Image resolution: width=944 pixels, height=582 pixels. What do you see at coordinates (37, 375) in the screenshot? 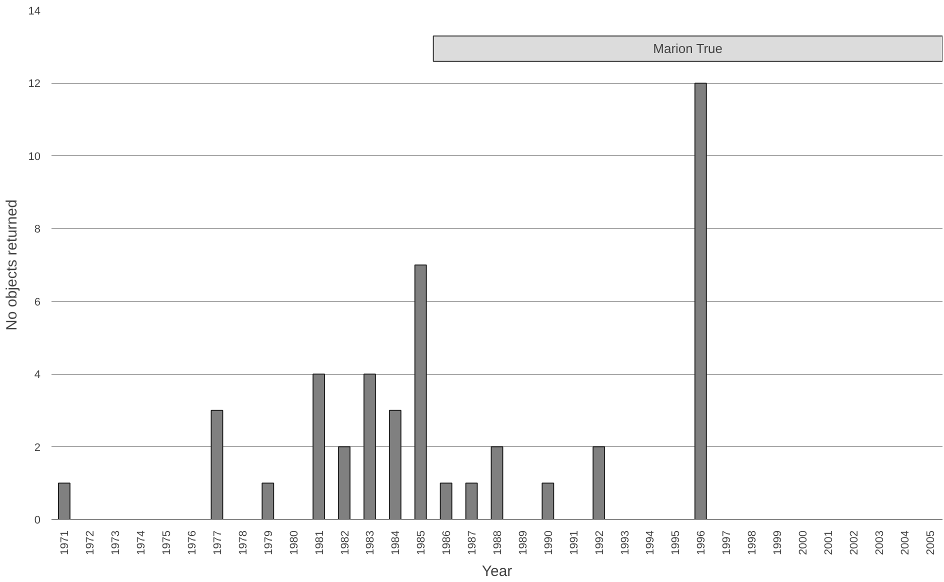
I see `y-tick-label: 4` at bounding box center [37, 375].